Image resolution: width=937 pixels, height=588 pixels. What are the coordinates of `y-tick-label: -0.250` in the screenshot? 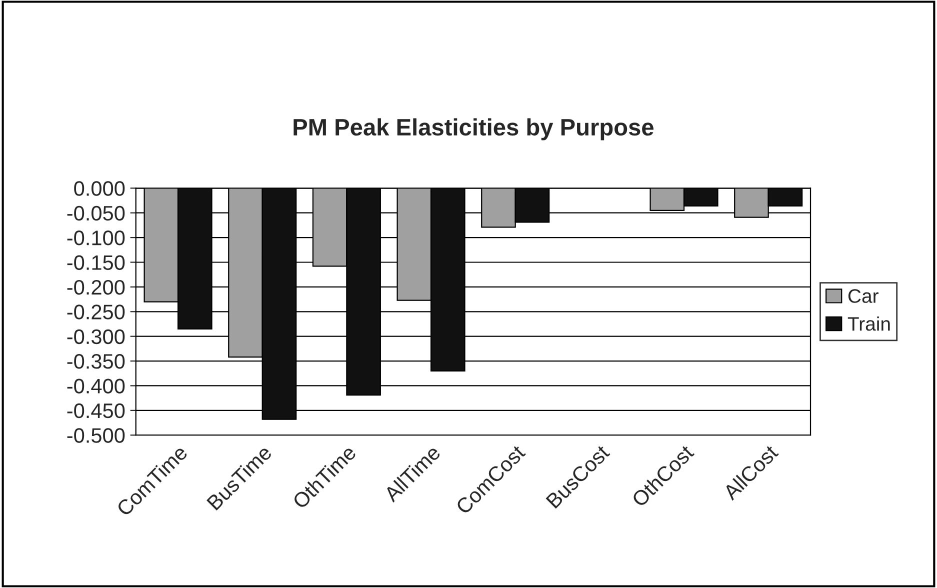 It's located at (96, 312).